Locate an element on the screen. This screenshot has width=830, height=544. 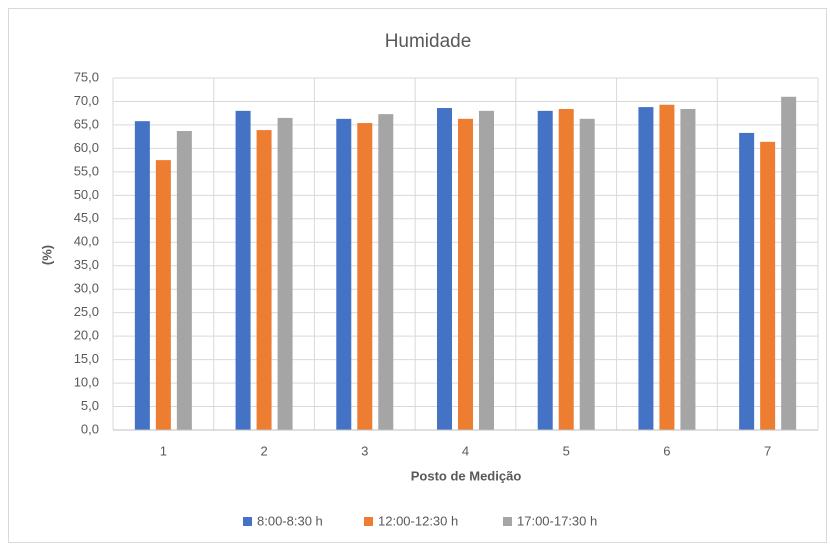
y-tick-label: 5,0 is located at coordinates (90, 405).